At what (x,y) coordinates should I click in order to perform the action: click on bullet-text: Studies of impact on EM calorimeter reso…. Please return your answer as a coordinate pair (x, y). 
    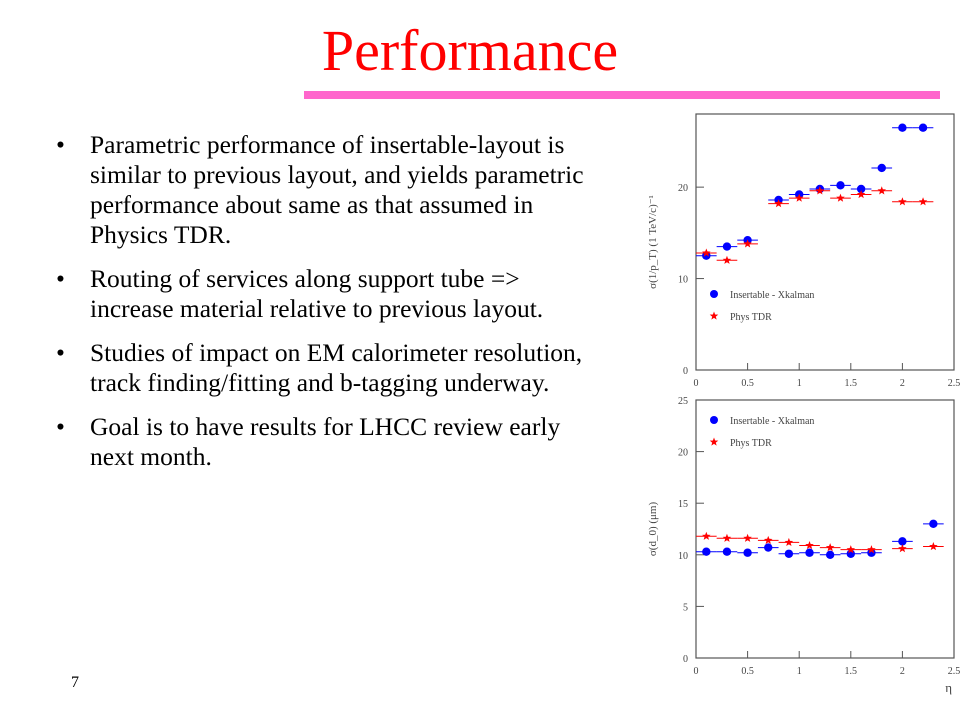
    Looking at the image, I should click on (336, 367).